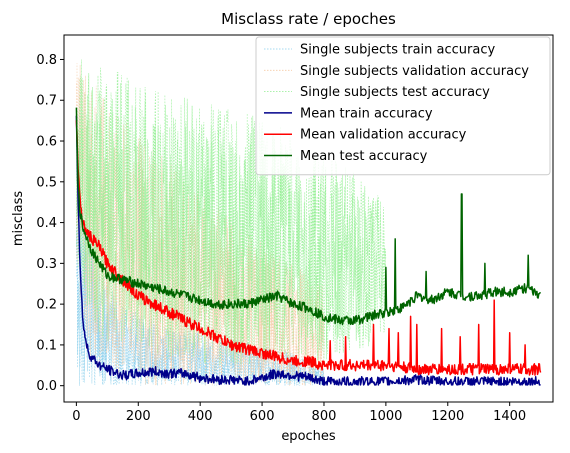 The height and width of the screenshot is (453, 570). What do you see at coordinates (46, 142) in the screenshot?
I see `y-tick-label-6: 0.6` at bounding box center [46, 142].